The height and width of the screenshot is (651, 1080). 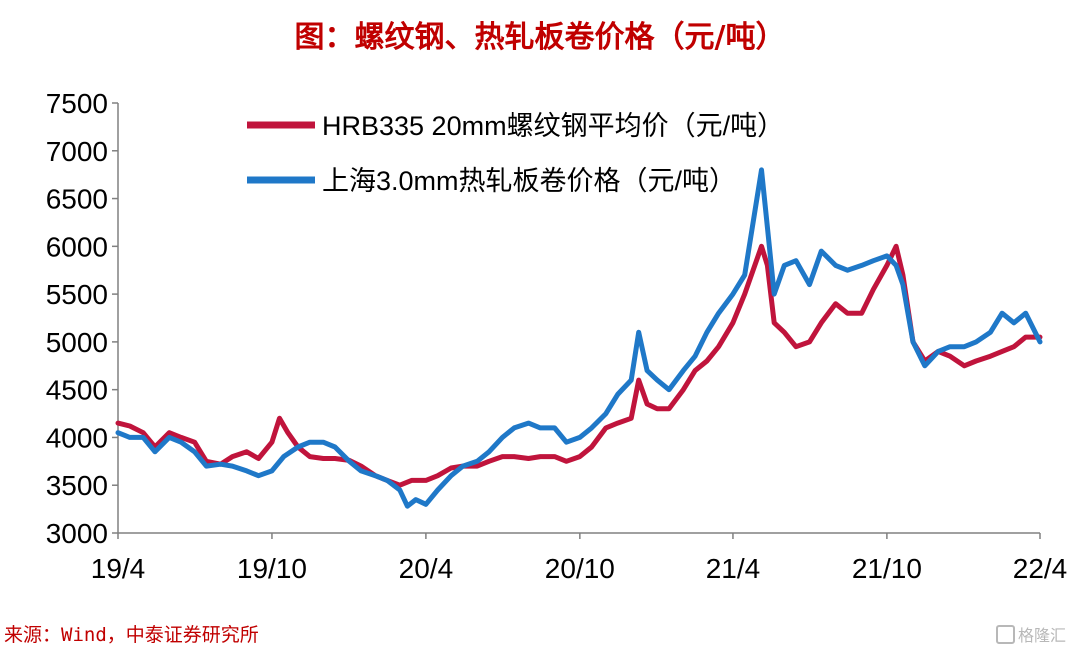 What do you see at coordinates (1040, 568) in the screenshot?
I see `x-tick-label: 22/4` at bounding box center [1040, 568].